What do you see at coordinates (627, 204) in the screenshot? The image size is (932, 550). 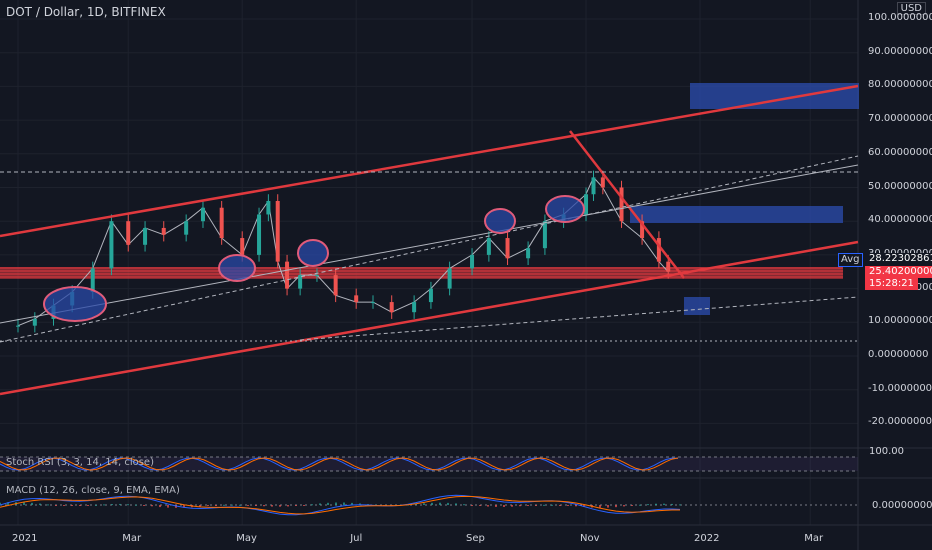 I see `downtrend-line` at bounding box center [627, 204].